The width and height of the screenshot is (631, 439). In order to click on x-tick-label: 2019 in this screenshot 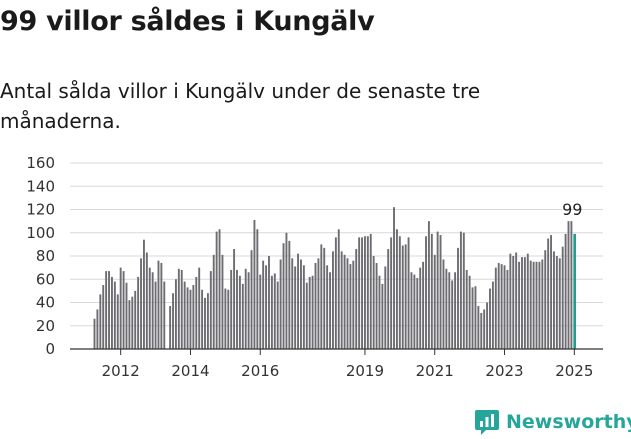, I will do `click(365, 371)`.